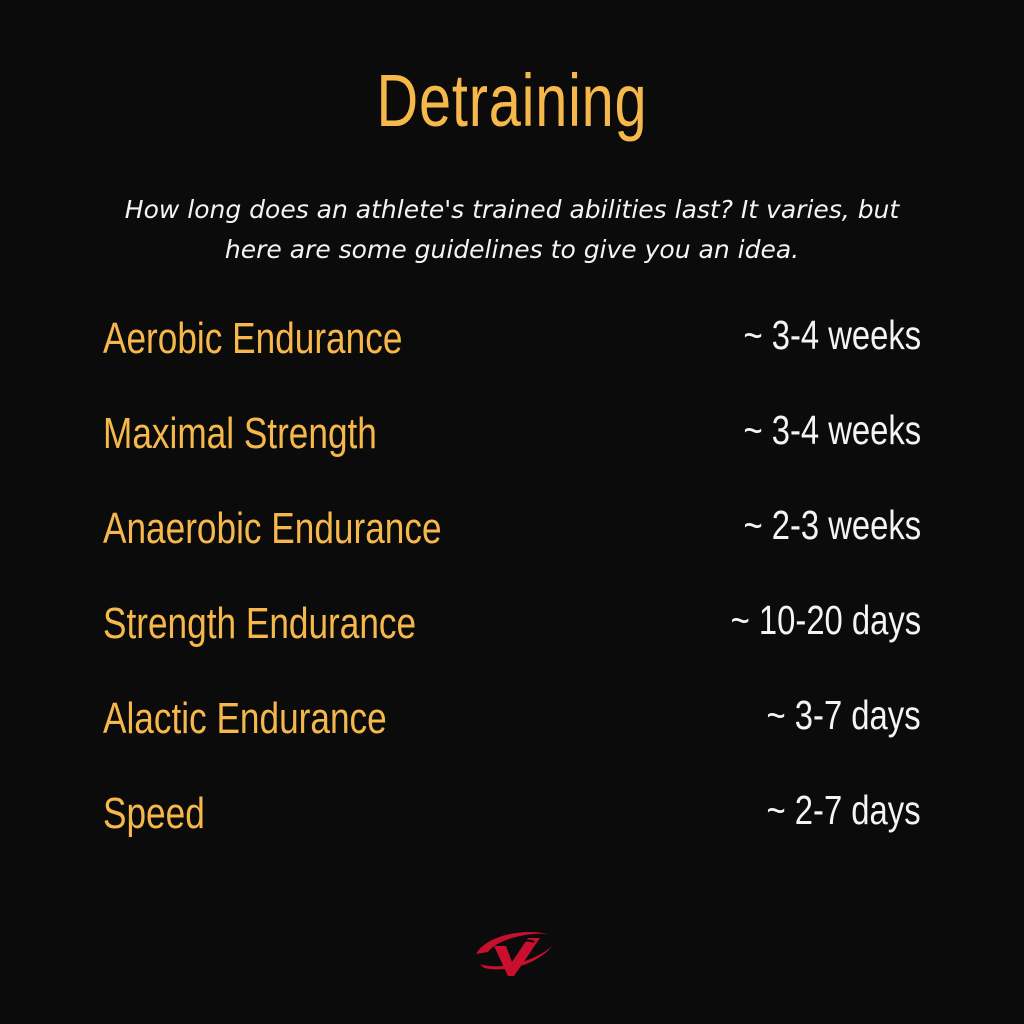  Describe the element at coordinates (512, 360) in the screenshot. I see `list-item-aerobic-endurance: Aerobic Endurance ~ 3-4 weeks` at that location.